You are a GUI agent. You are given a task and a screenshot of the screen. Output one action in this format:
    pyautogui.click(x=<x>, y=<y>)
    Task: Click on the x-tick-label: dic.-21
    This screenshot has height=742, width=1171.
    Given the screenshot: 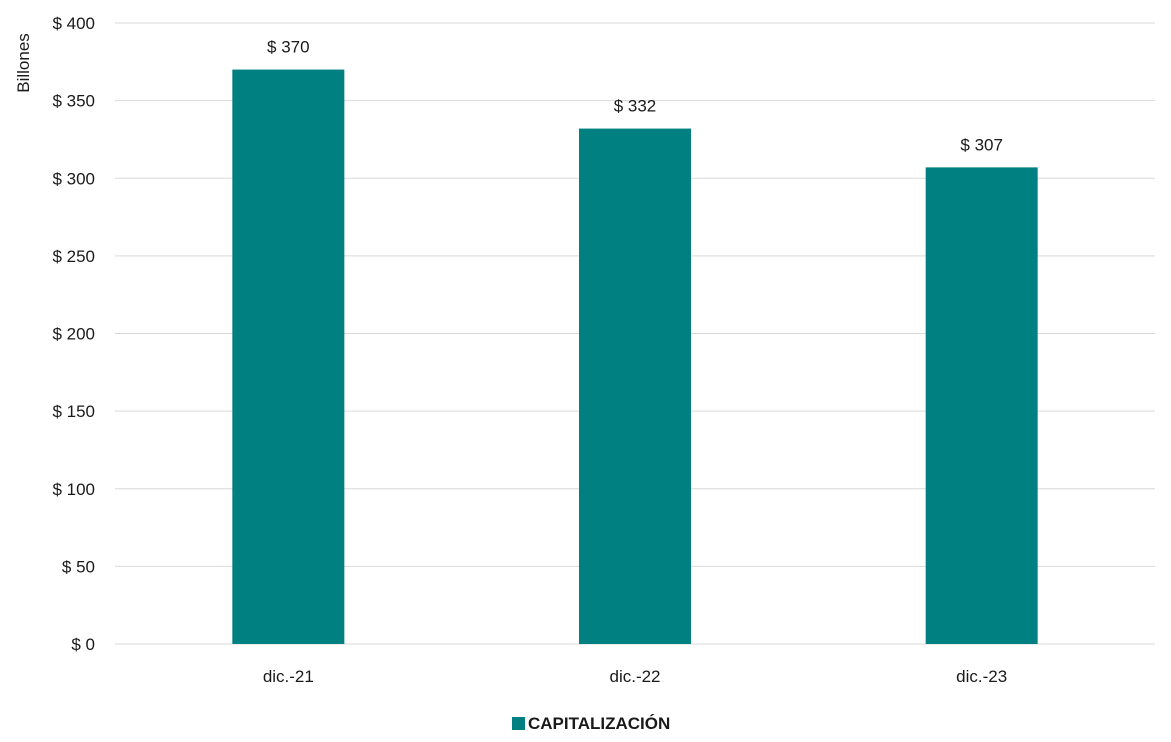 What is the action you would take?
    pyautogui.click(x=288, y=676)
    